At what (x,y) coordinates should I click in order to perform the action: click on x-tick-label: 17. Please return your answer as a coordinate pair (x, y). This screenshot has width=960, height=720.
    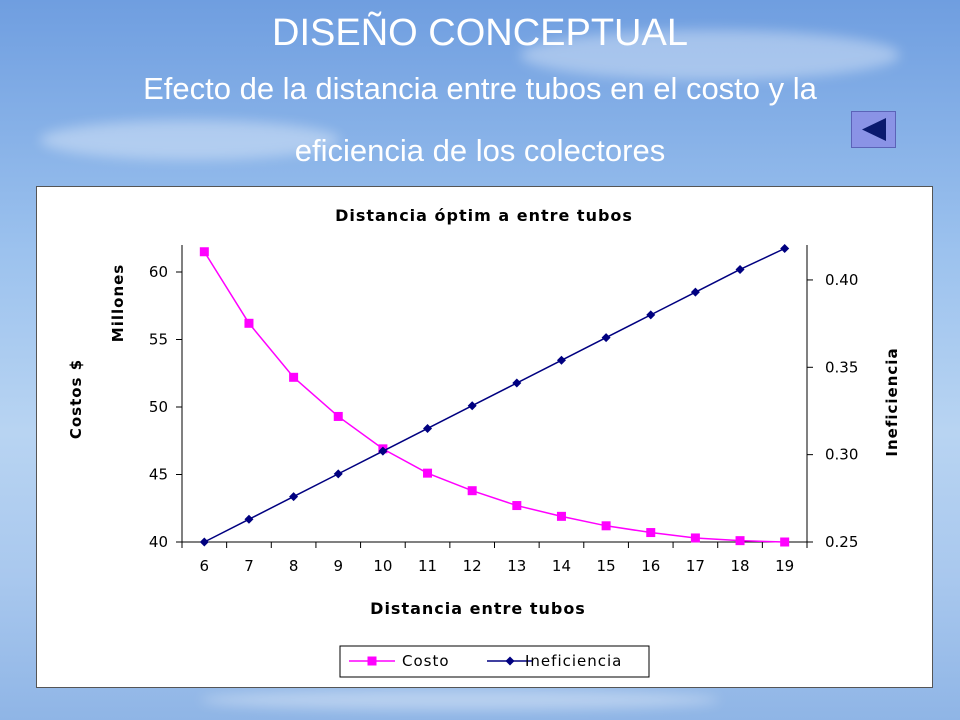
    Looking at the image, I should click on (695, 566).